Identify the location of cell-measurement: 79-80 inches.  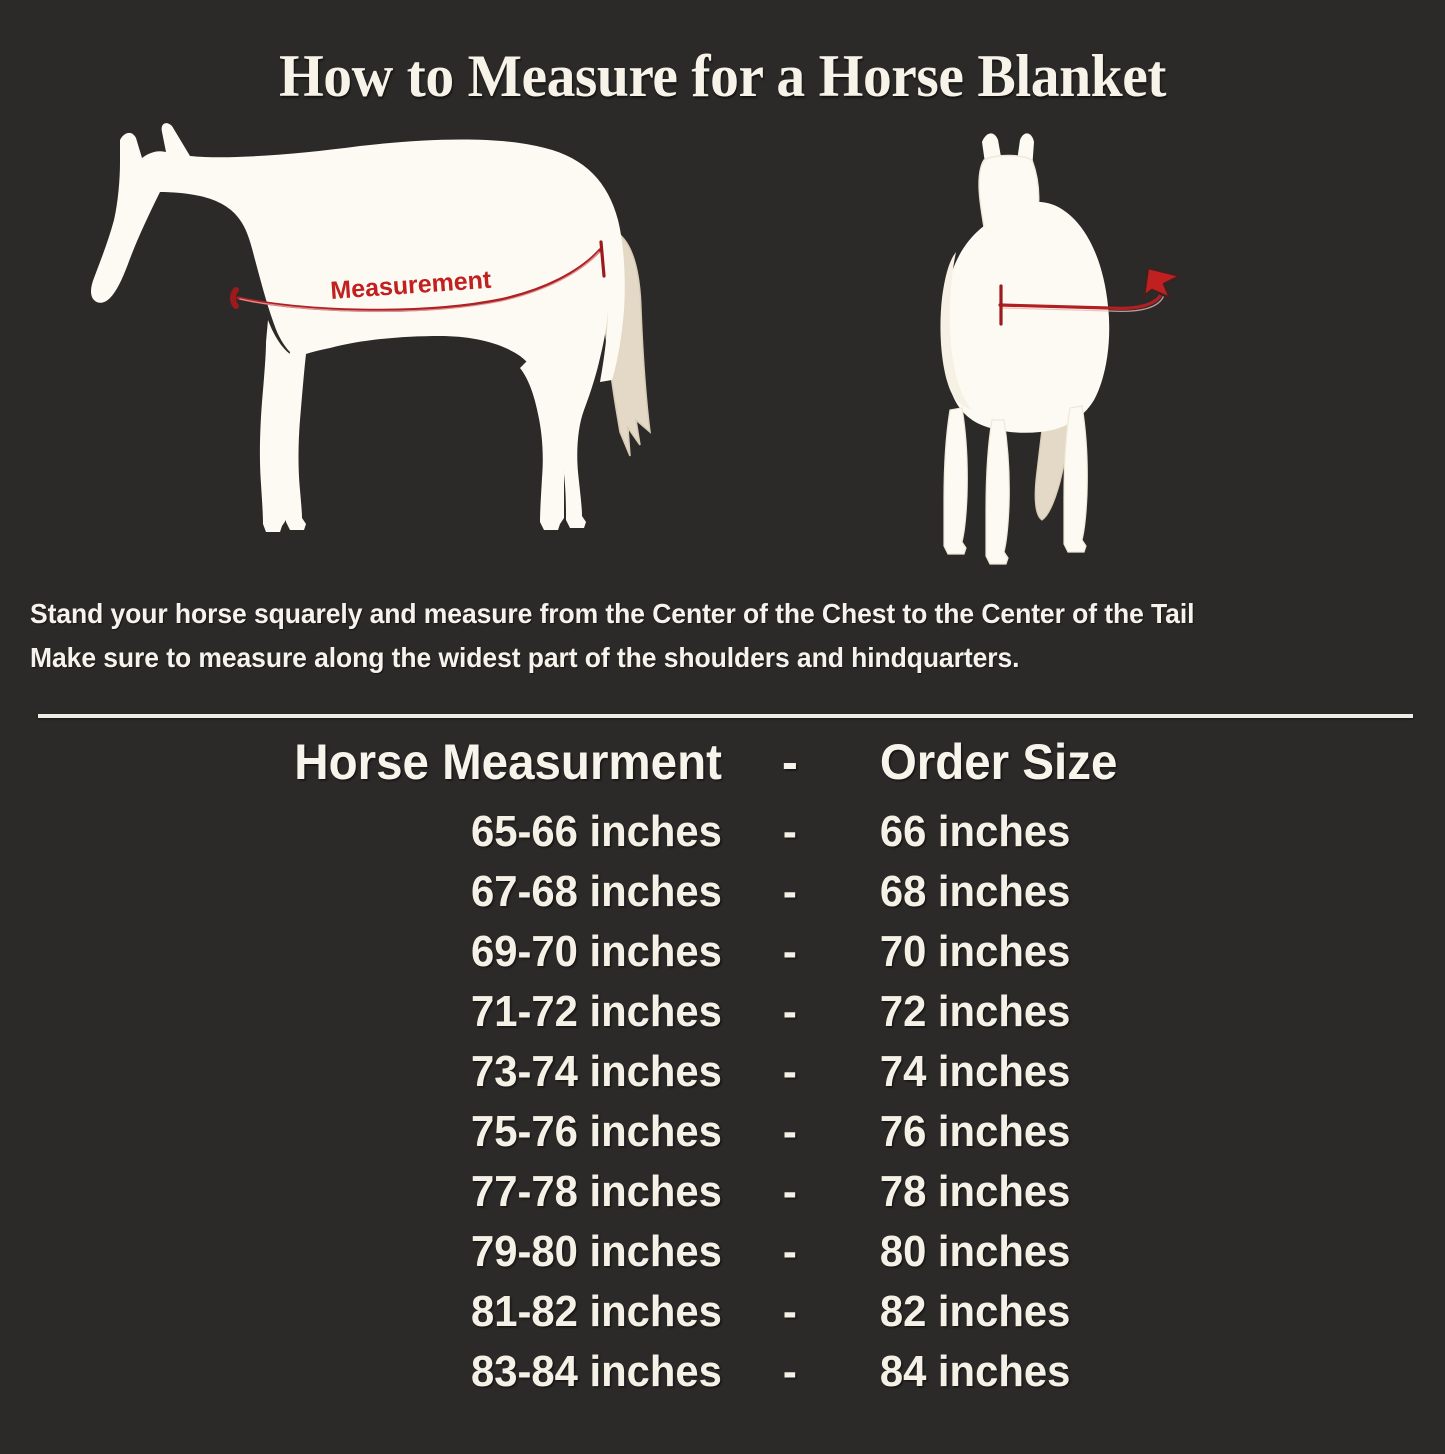
(596, 1251).